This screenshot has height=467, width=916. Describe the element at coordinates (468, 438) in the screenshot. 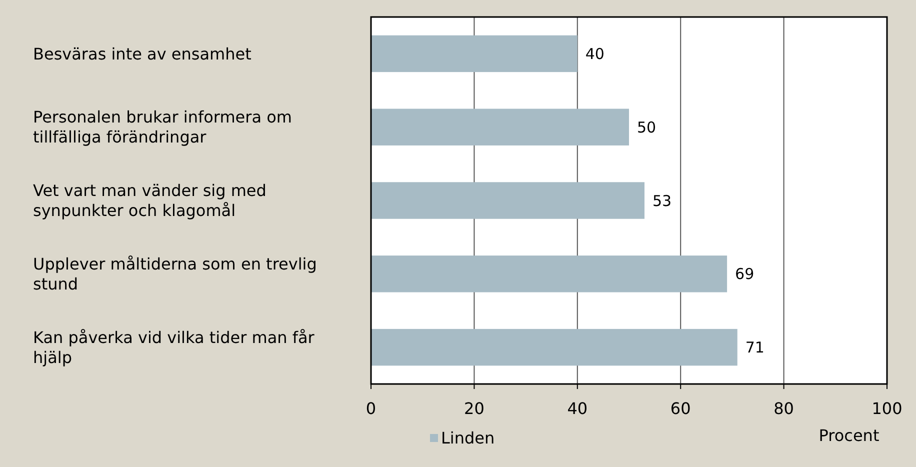

I see `legend-label: Linden` at that location.